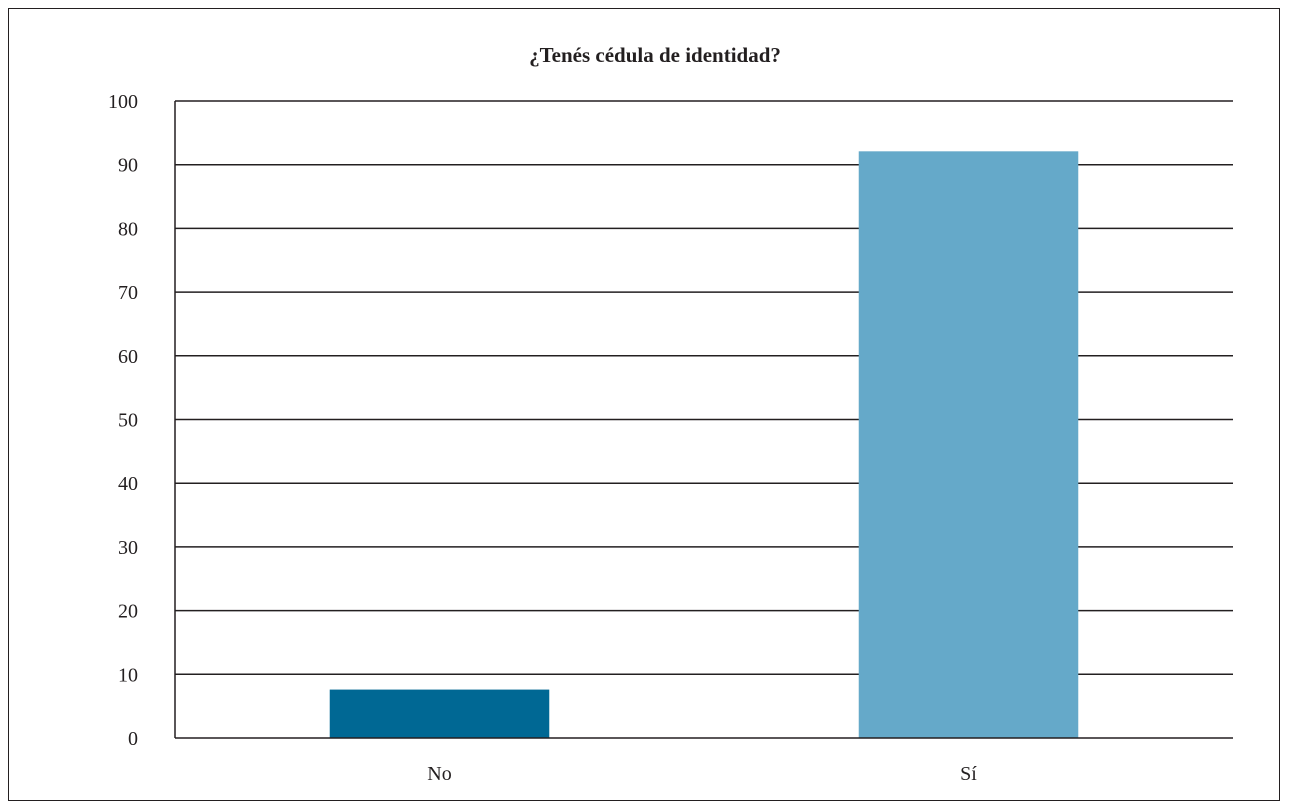  I want to click on bar-si, so click(968, 444).